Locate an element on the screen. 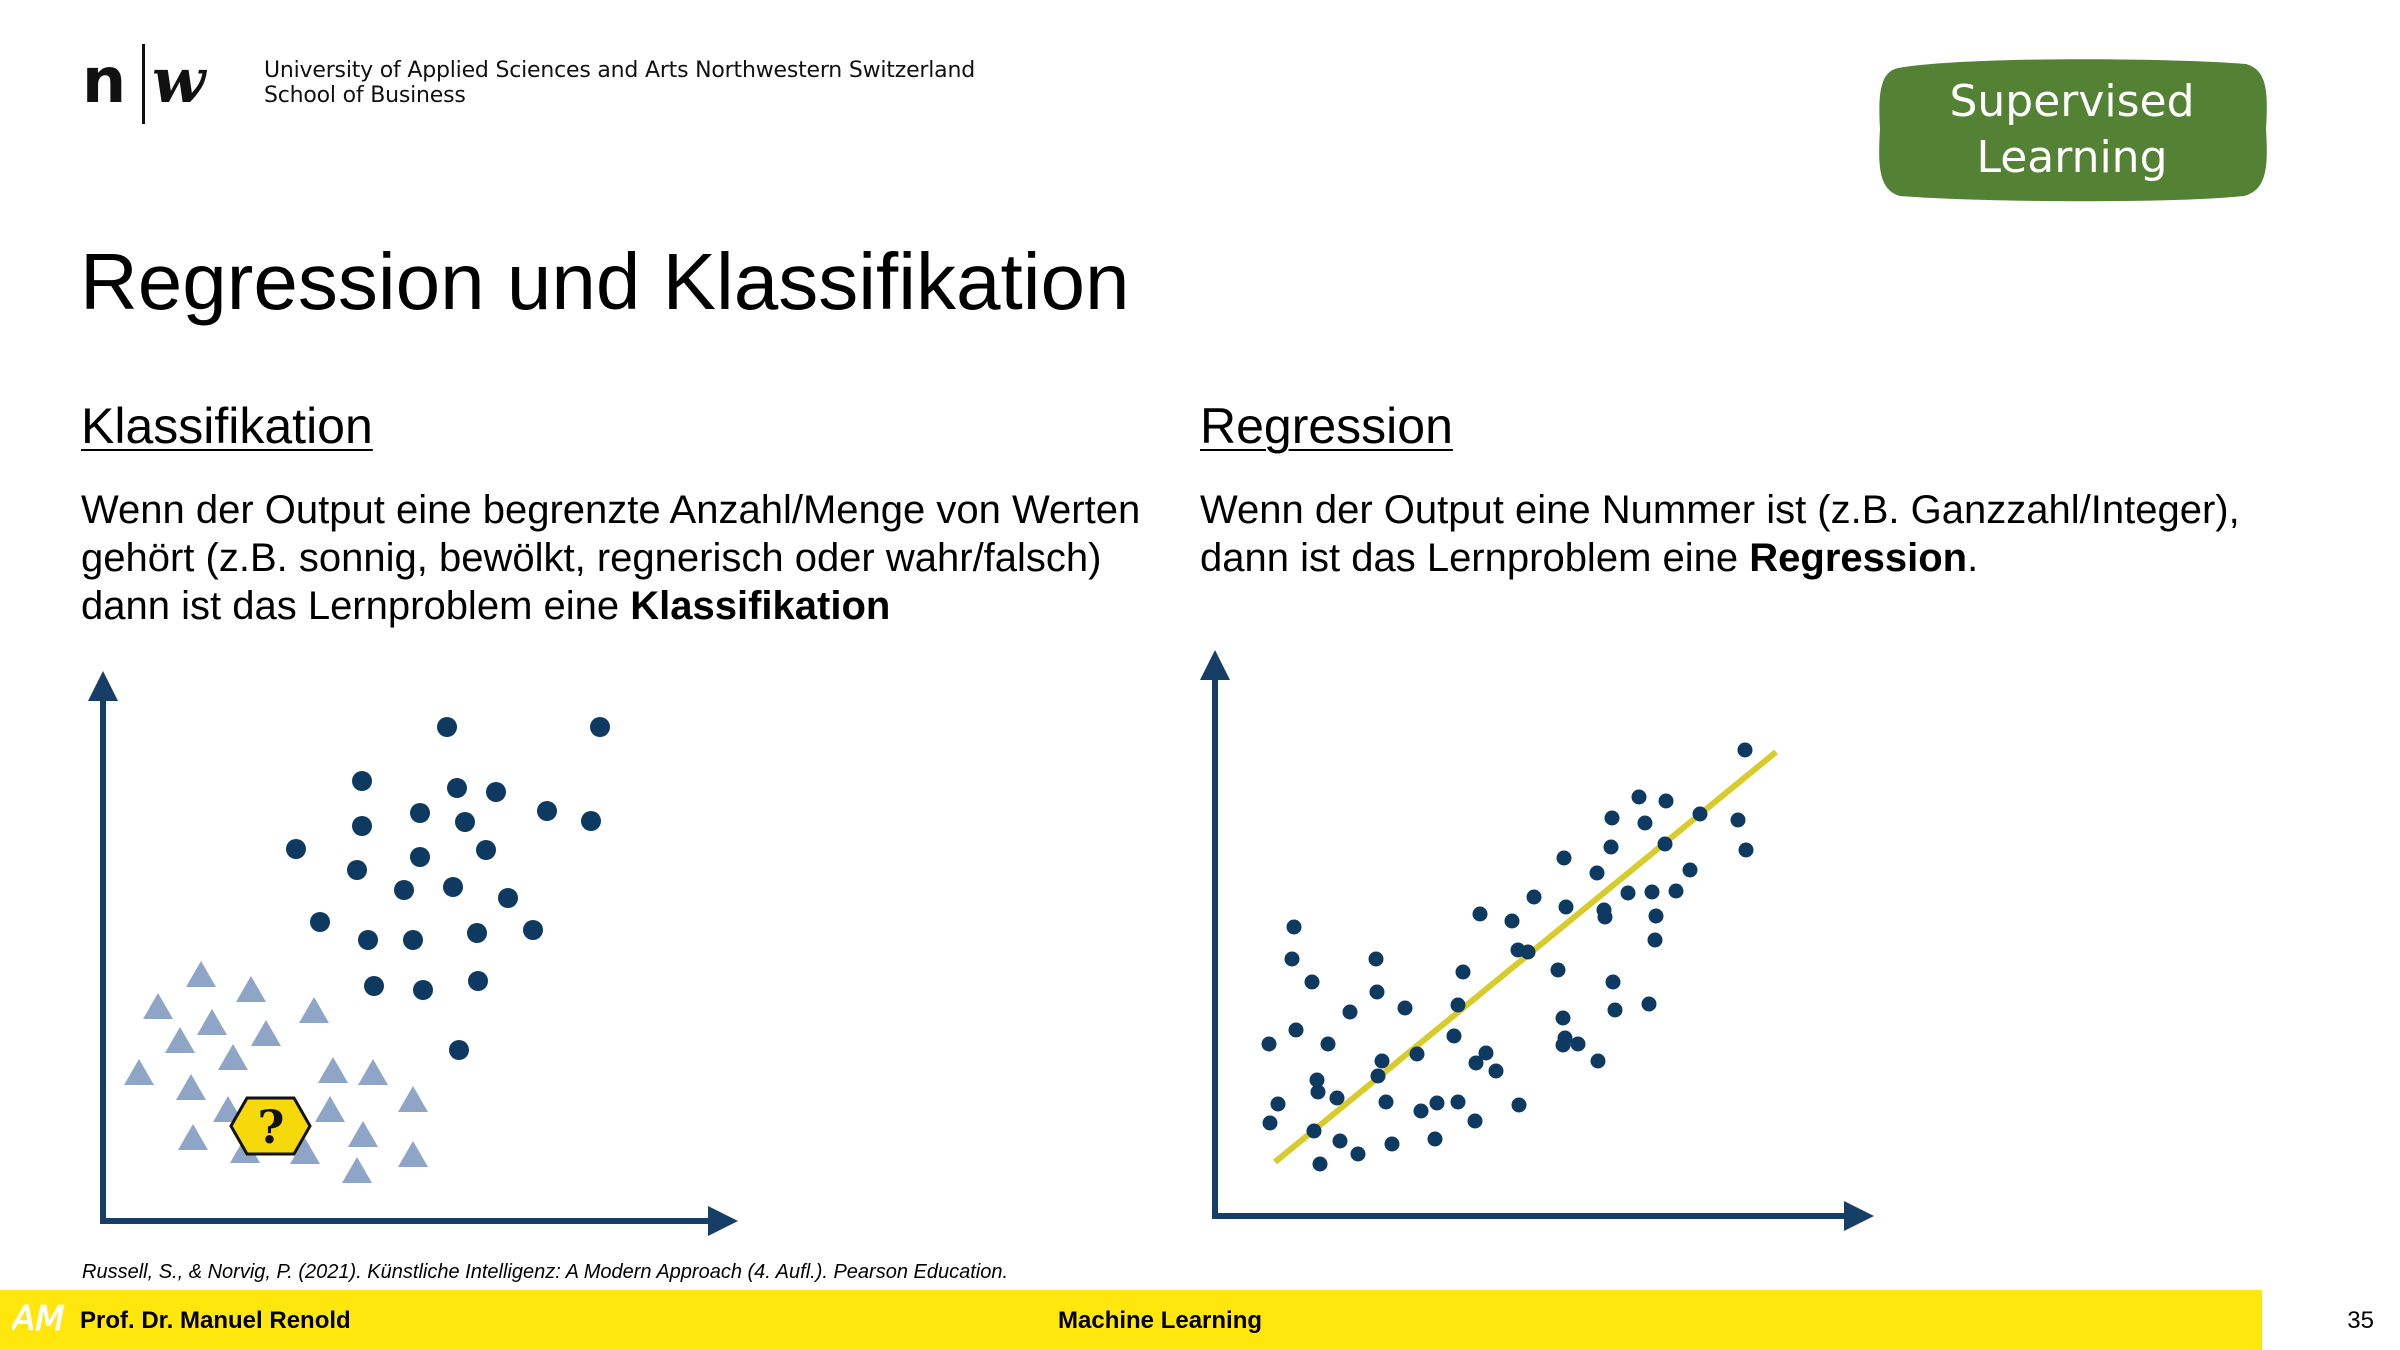  classification-x-arrow is located at coordinates (723, 1221).